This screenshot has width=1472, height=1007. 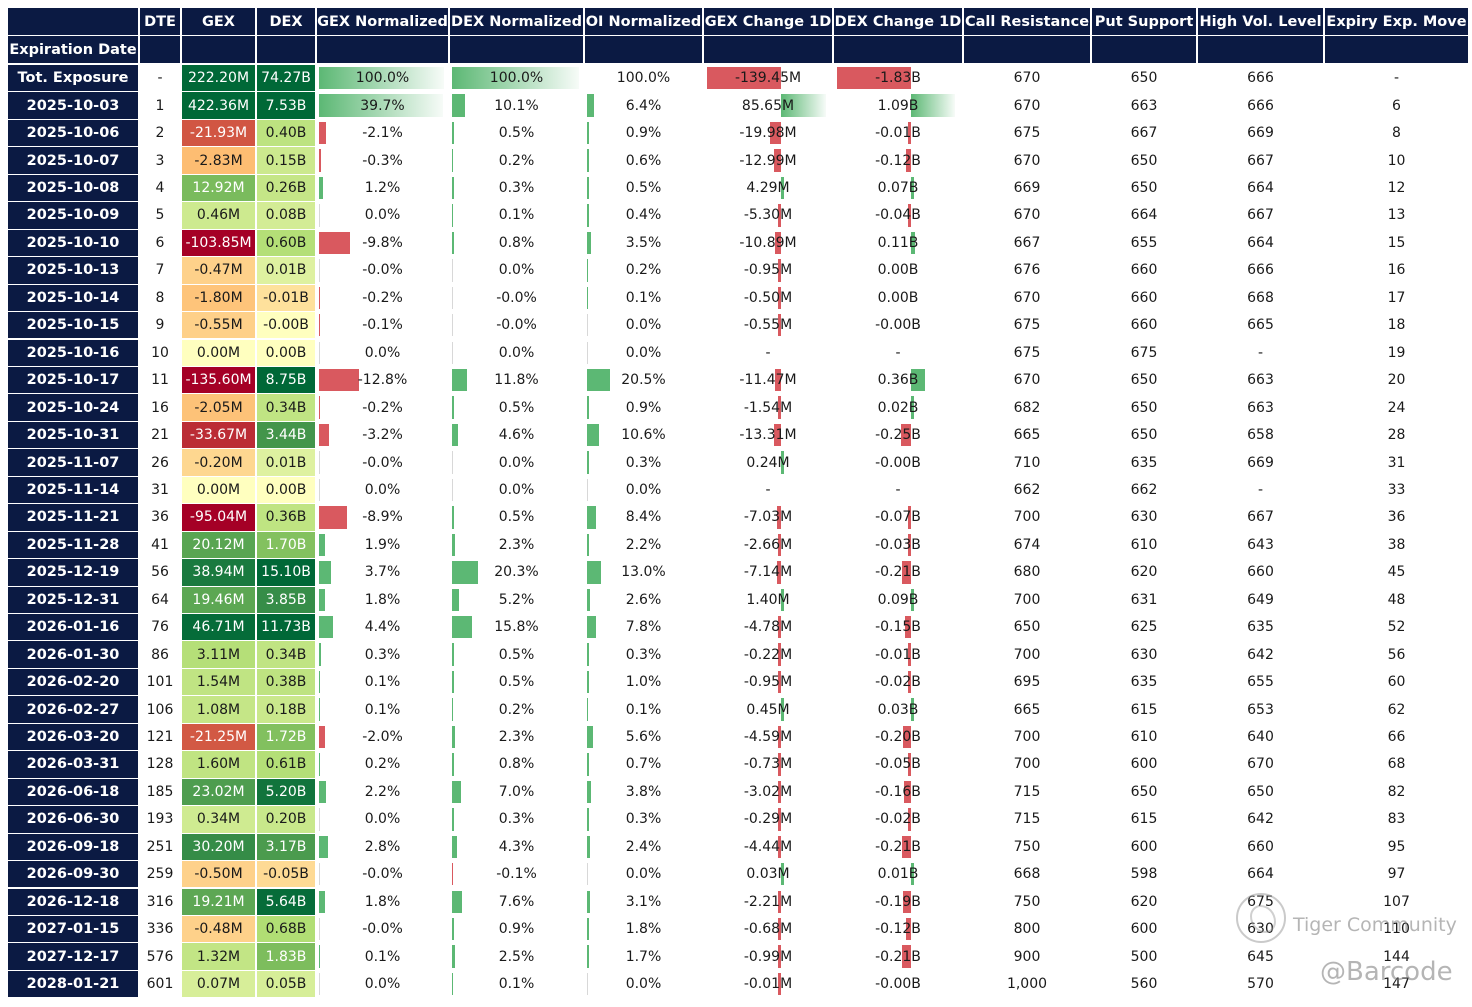 I want to click on oi-normalized-cell: 0.6%, so click(x=643, y=160).